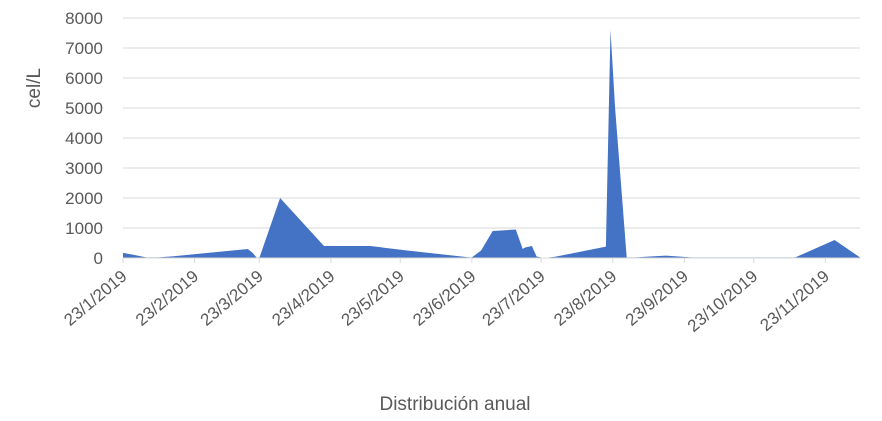 Image resolution: width=882 pixels, height=421 pixels. What do you see at coordinates (84, 198) in the screenshot?
I see `y-tick-label: 2000` at bounding box center [84, 198].